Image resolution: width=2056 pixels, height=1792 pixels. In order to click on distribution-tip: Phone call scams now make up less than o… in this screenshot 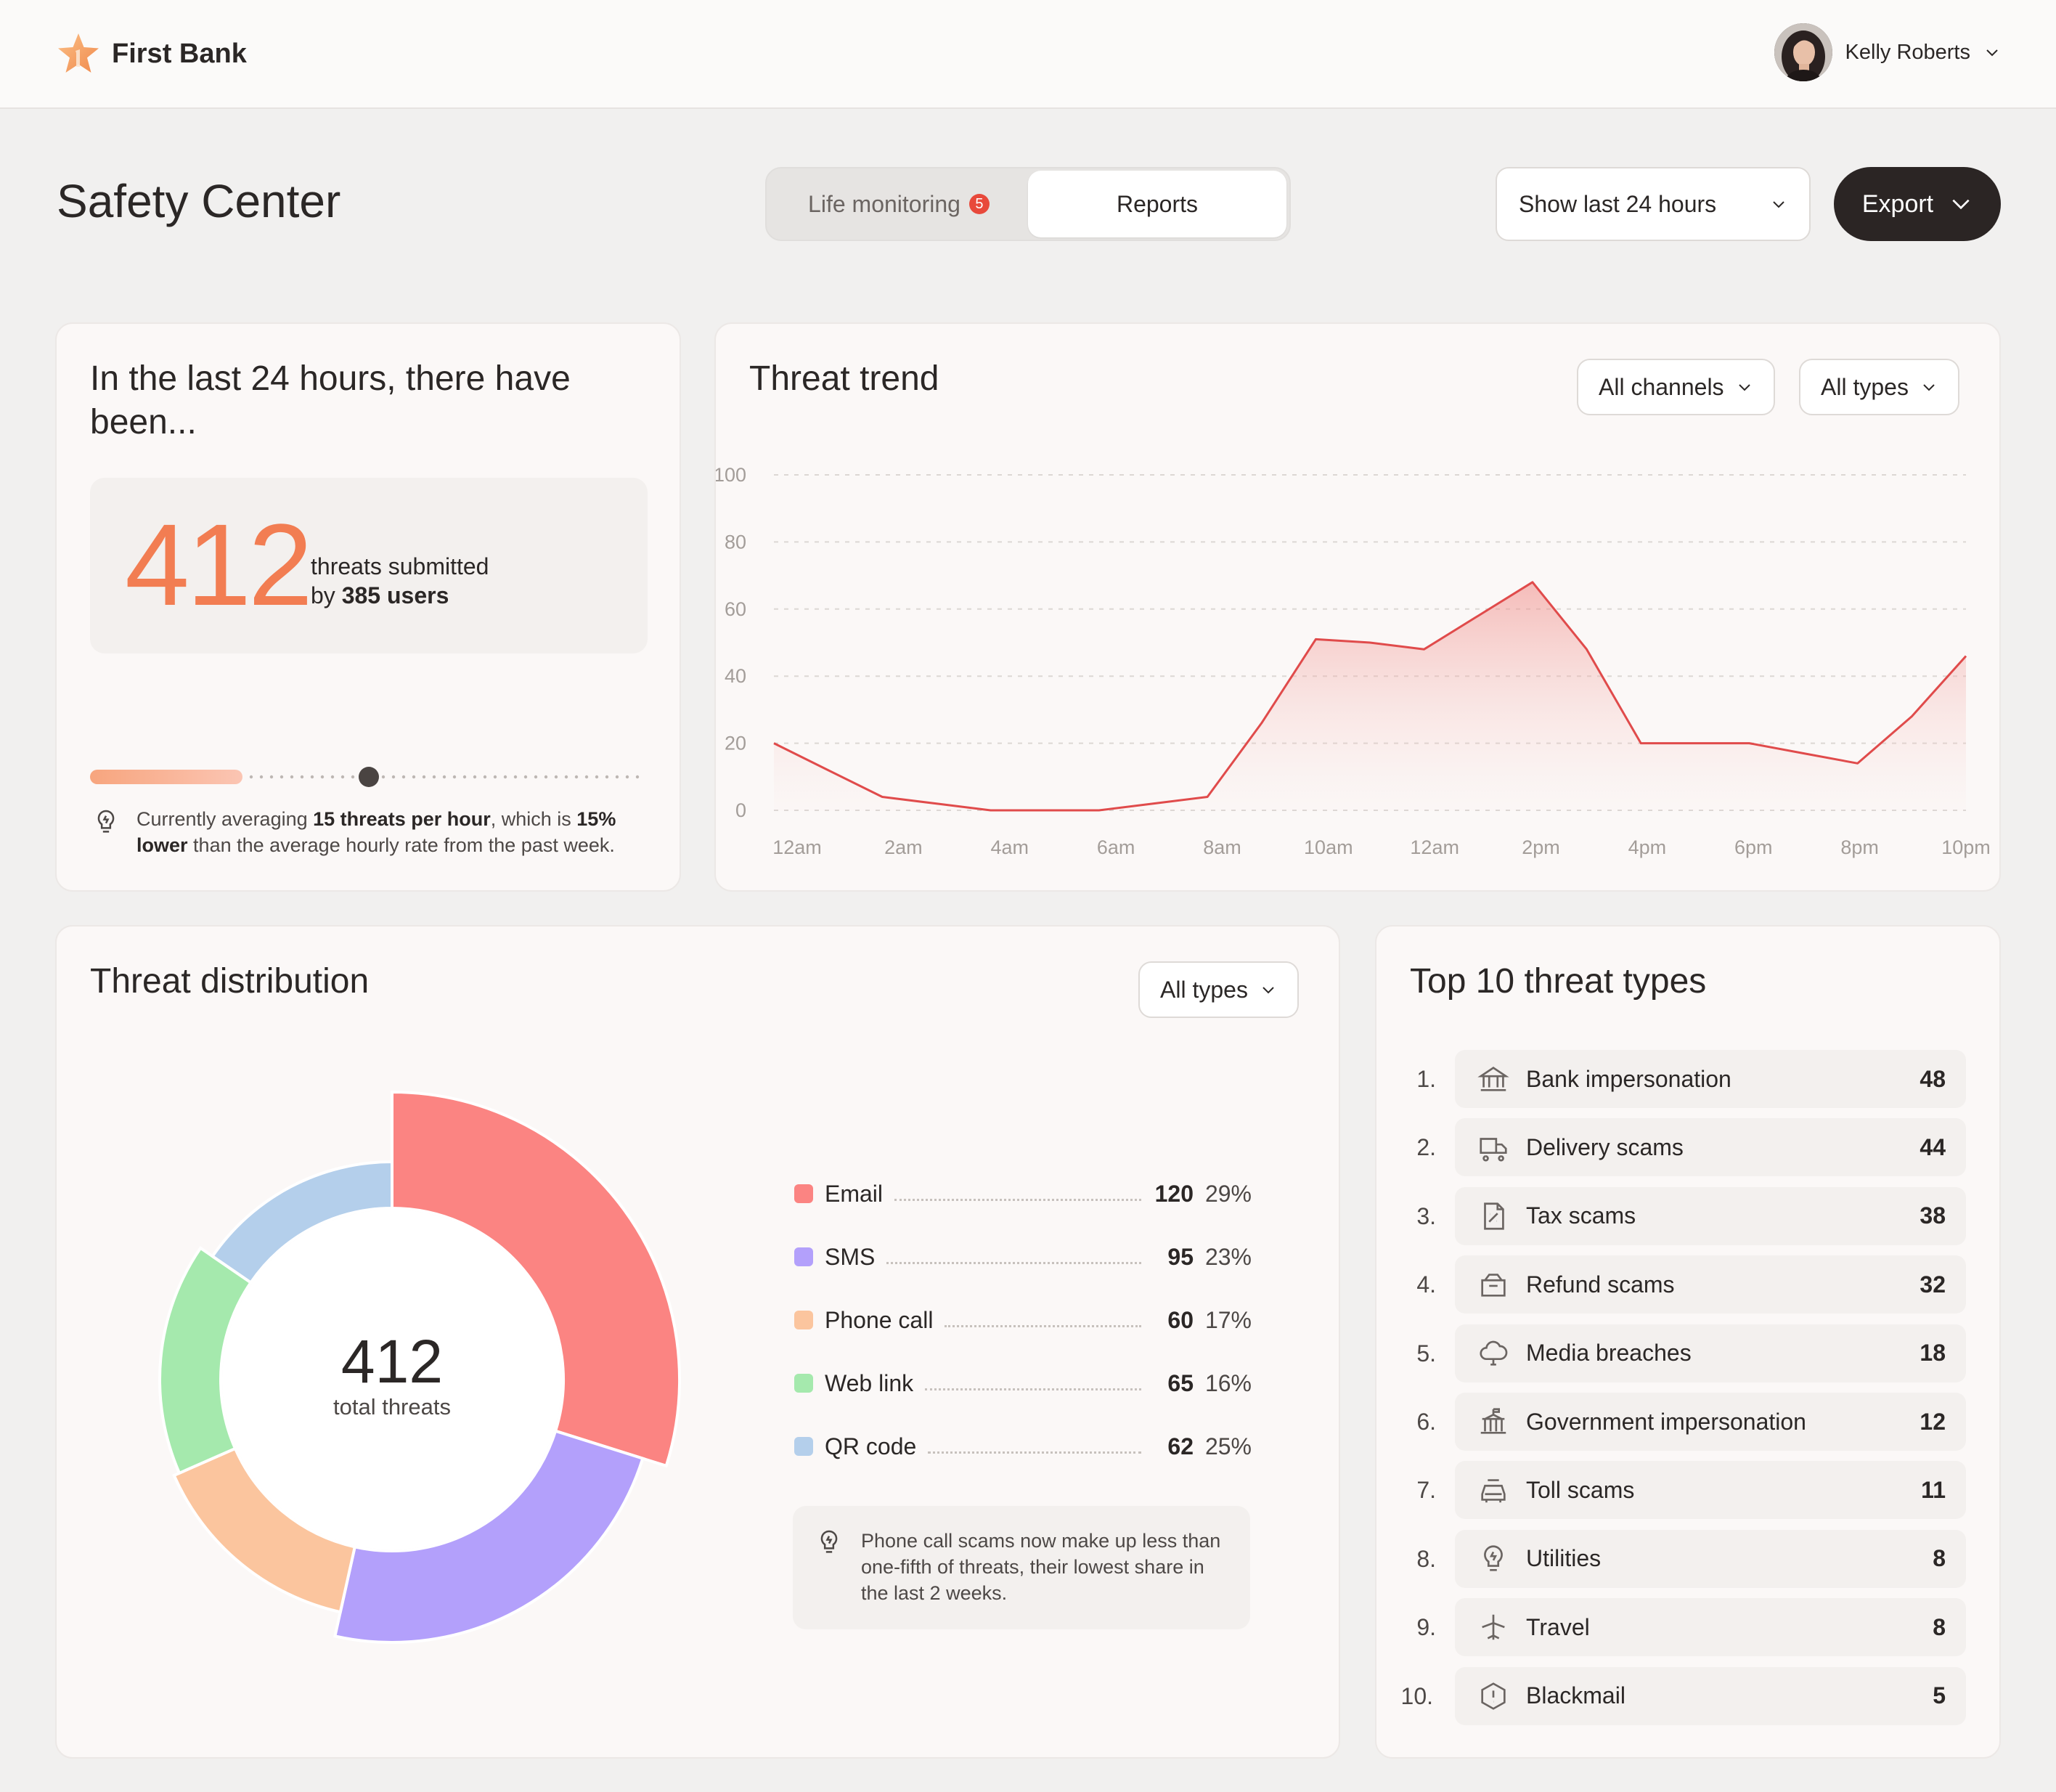, I will do `click(1022, 1567)`.